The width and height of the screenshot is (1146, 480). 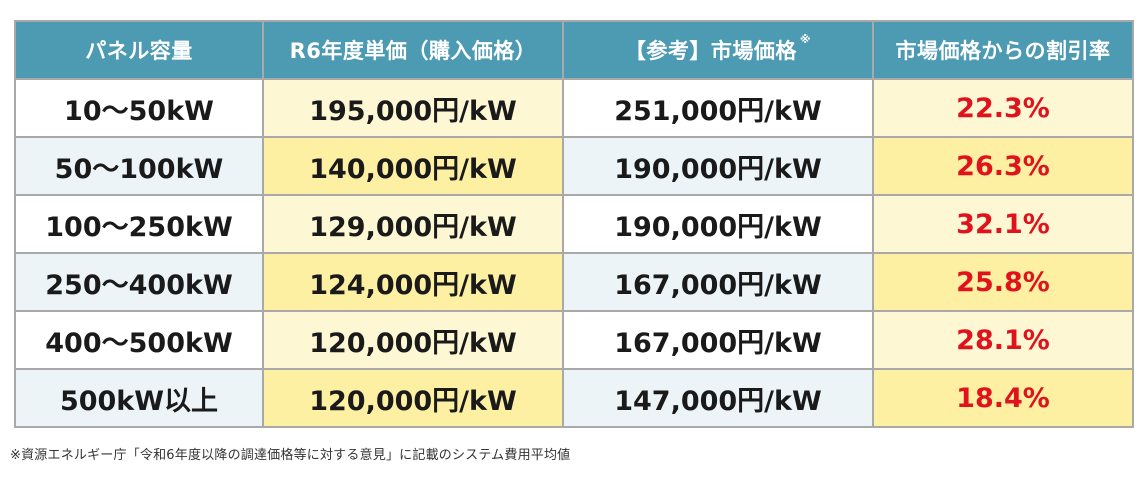 What do you see at coordinates (710, 51) in the screenshot?
I see `header-market-price-label: 【参考】市場価格` at bounding box center [710, 51].